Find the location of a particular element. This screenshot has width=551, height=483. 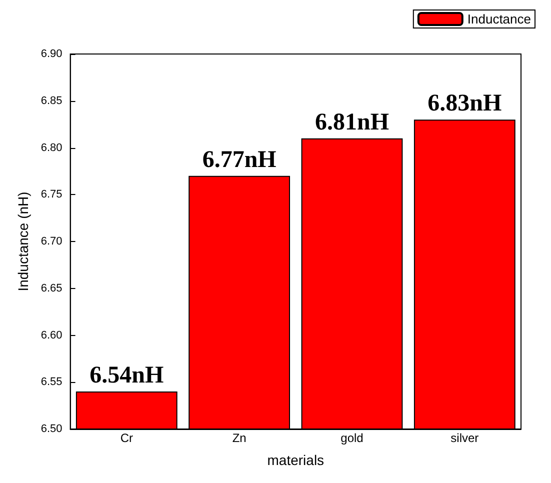

y-tick-label: 6.60 is located at coordinates (51, 335).